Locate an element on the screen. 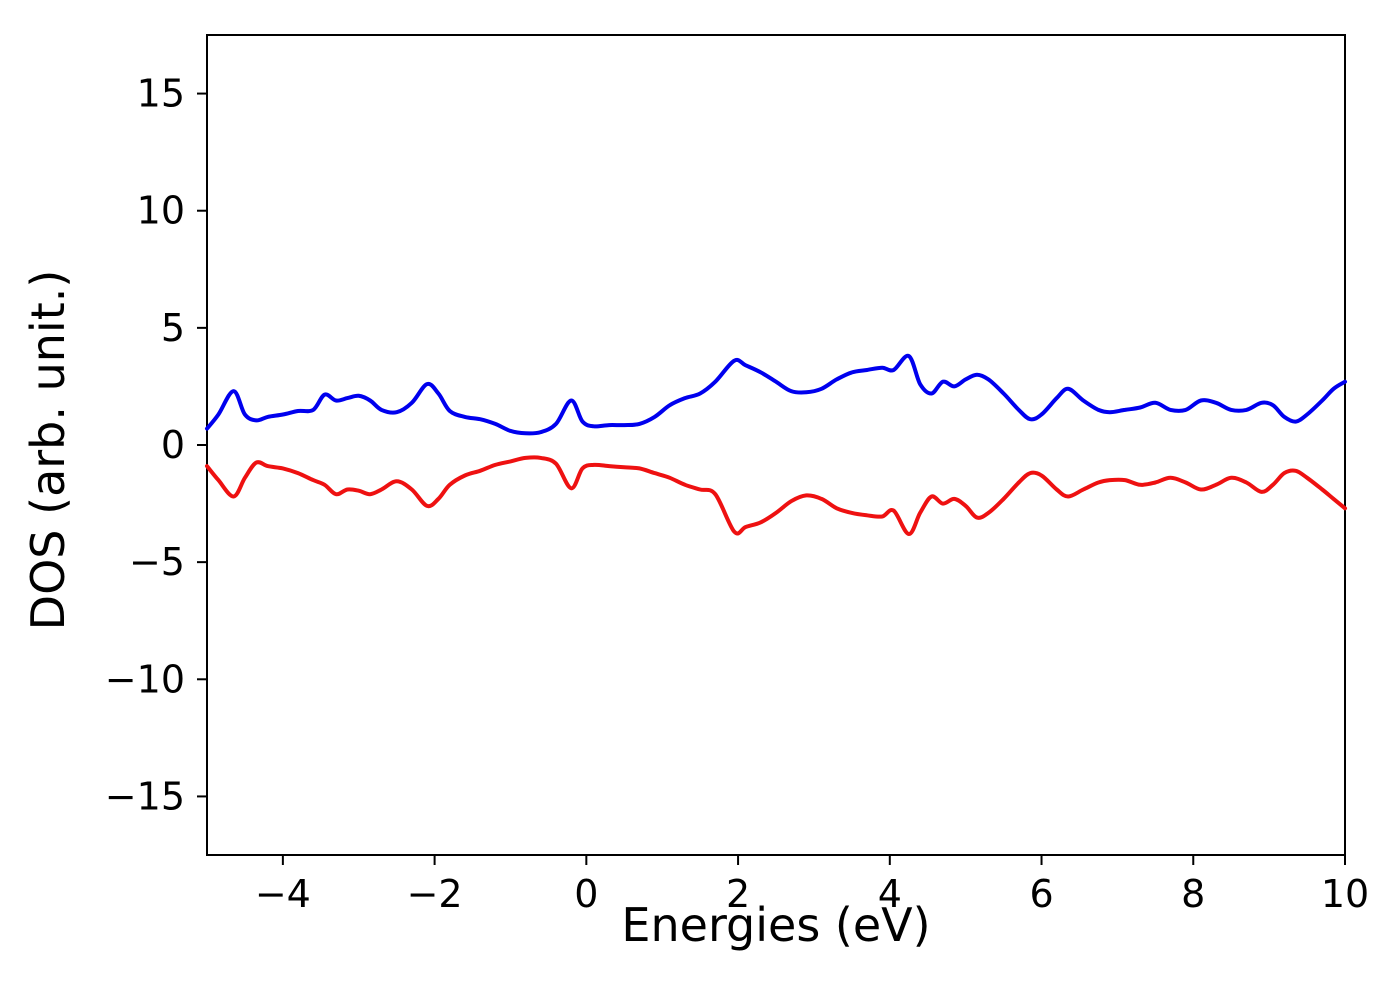  x-tick-label: 4 is located at coordinates (890, 894).